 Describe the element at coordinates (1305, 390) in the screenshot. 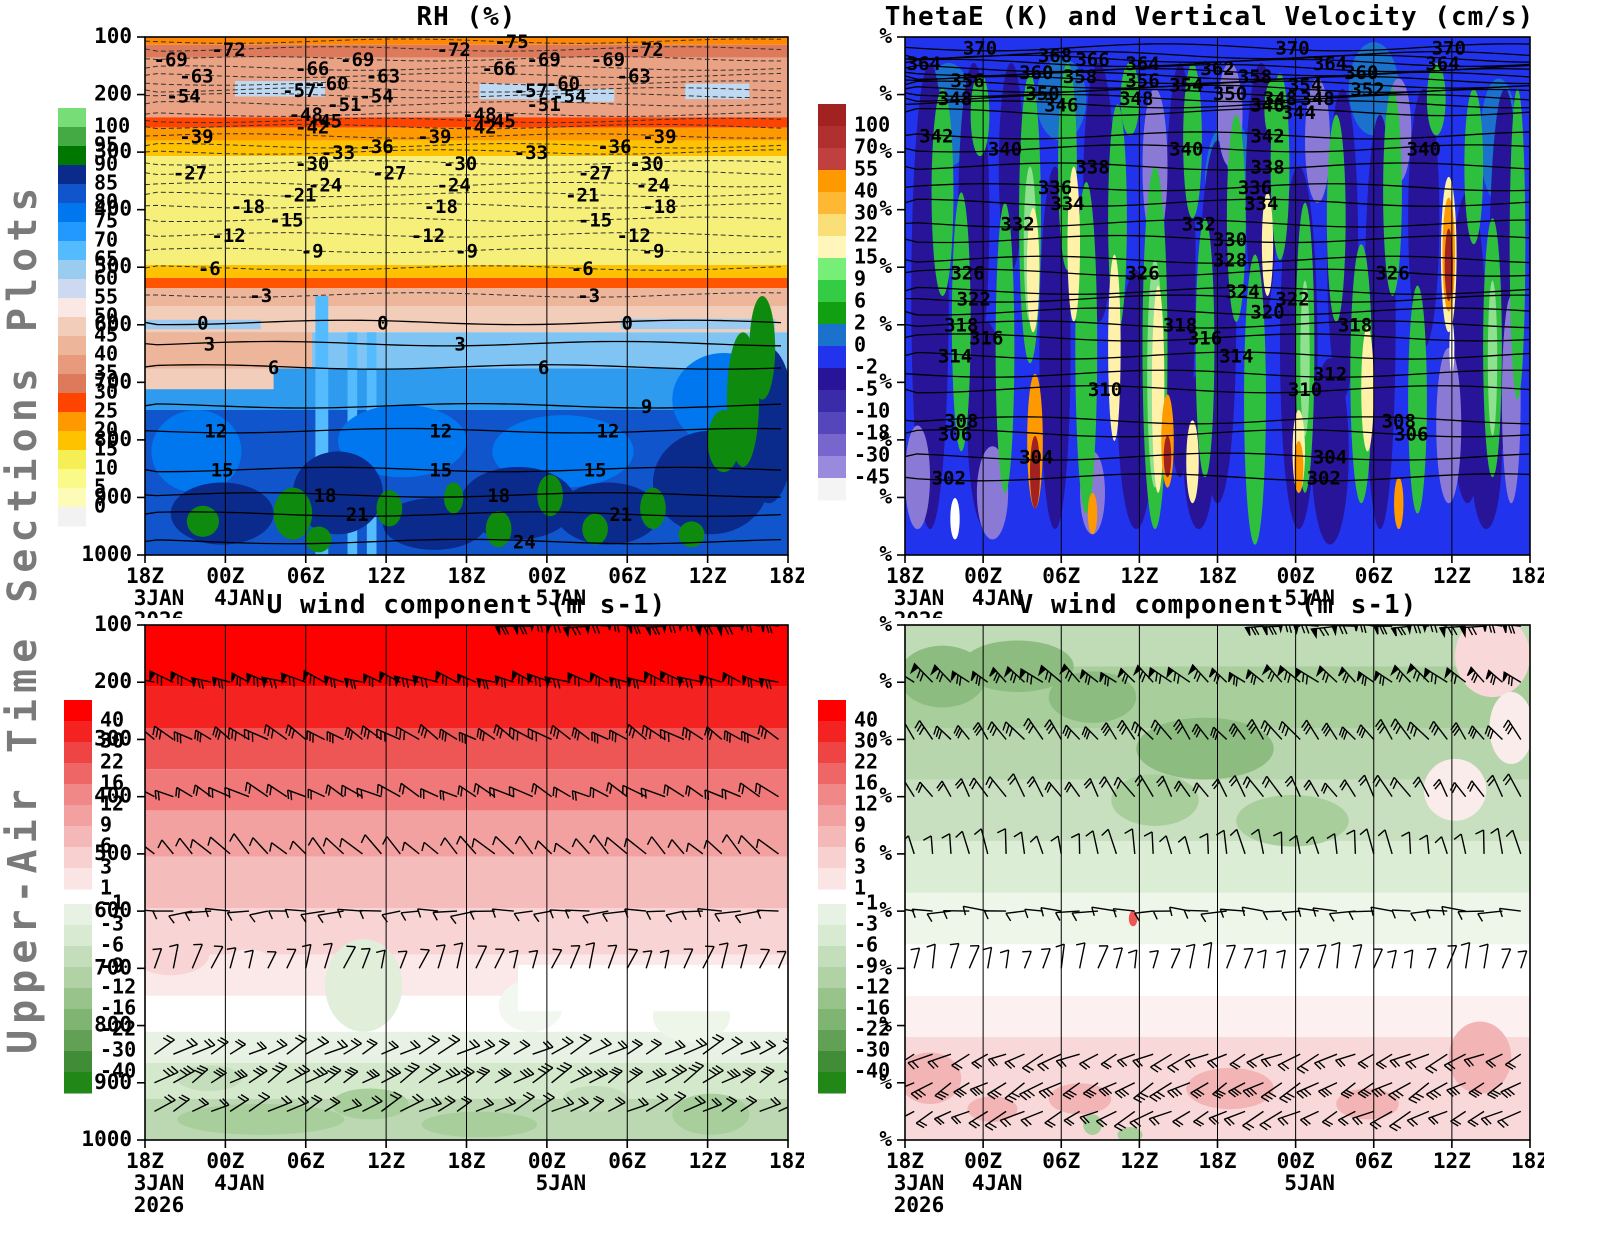

I see `svg-text: 310` at that location.